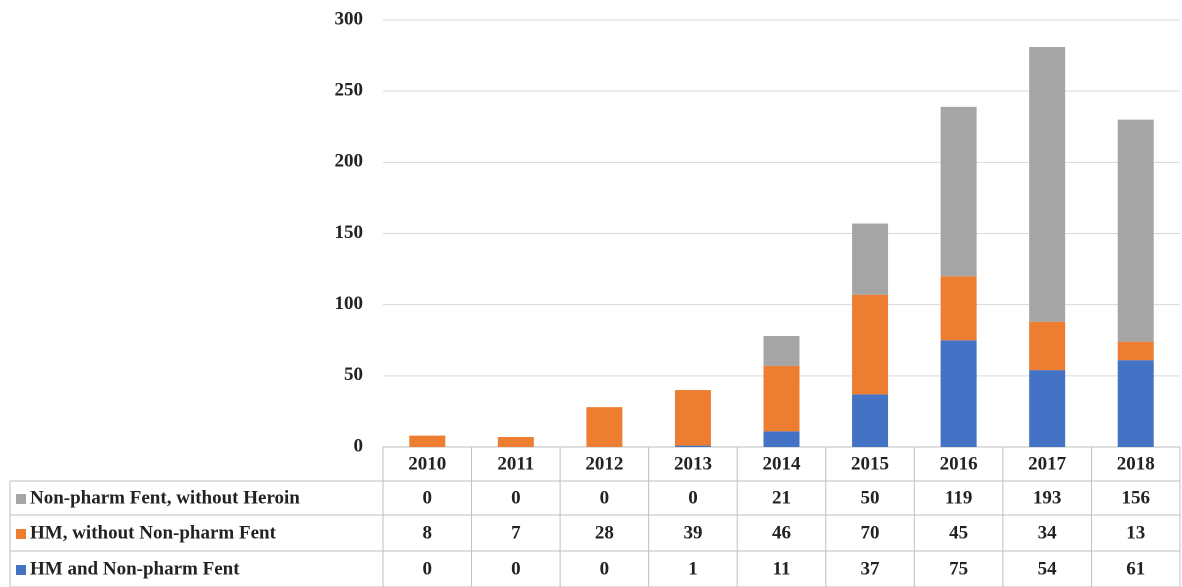 This screenshot has height=587, width=1182. What do you see at coordinates (959, 463) in the screenshot?
I see `x-tick-label: 2016` at bounding box center [959, 463].